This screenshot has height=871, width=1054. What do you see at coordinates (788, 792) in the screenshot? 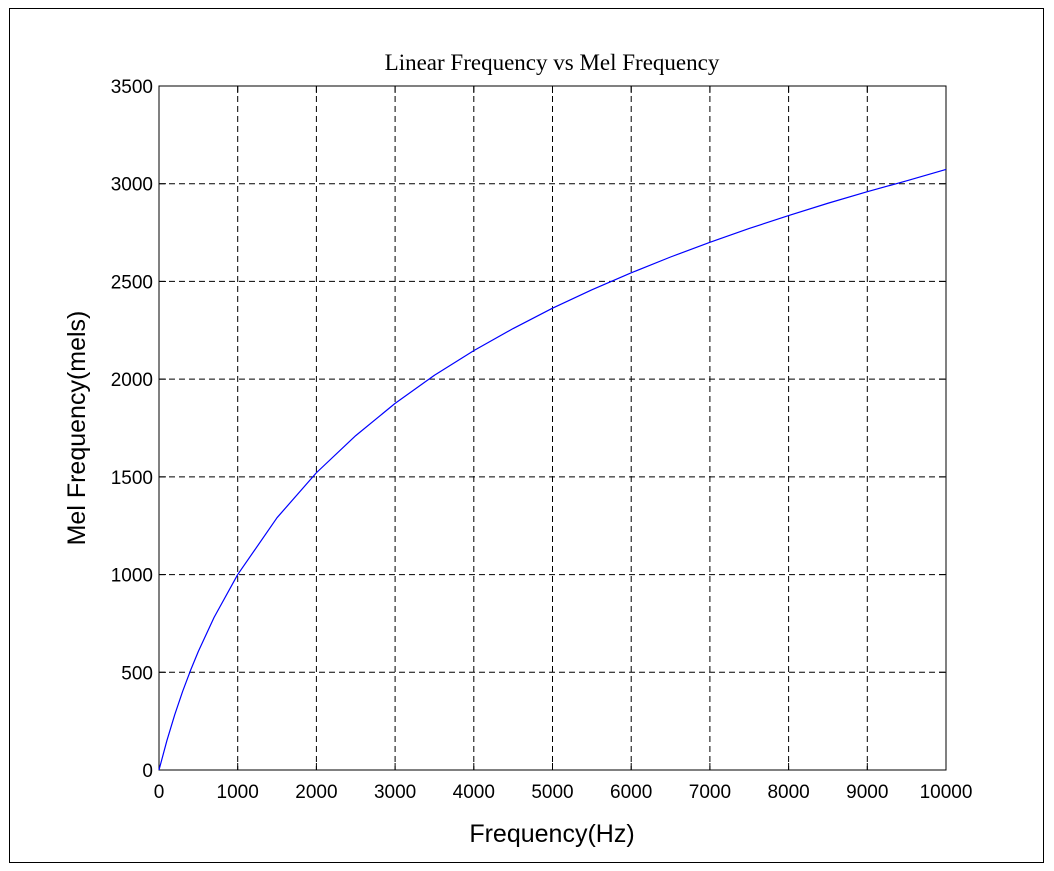
I see `x-tick-label: 8000` at bounding box center [788, 792].